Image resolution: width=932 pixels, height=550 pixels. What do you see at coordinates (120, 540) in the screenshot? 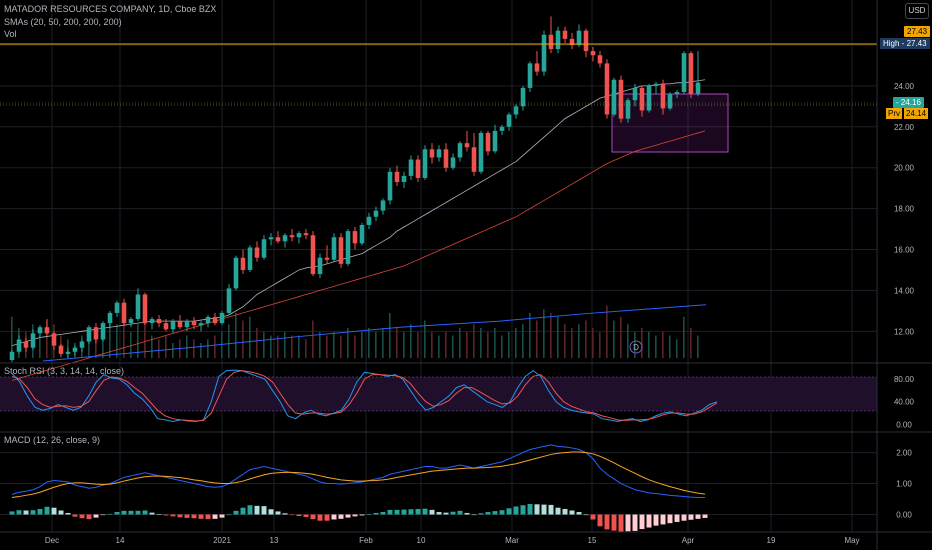
I see `time-tick-label: 14` at bounding box center [120, 540].